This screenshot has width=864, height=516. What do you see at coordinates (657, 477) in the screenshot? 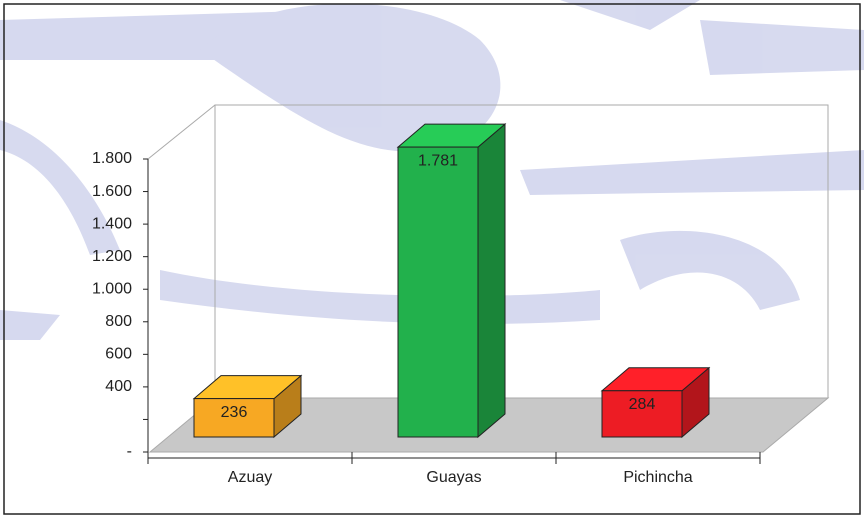
I see `x-tick-label: Pichincha` at bounding box center [657, 477].